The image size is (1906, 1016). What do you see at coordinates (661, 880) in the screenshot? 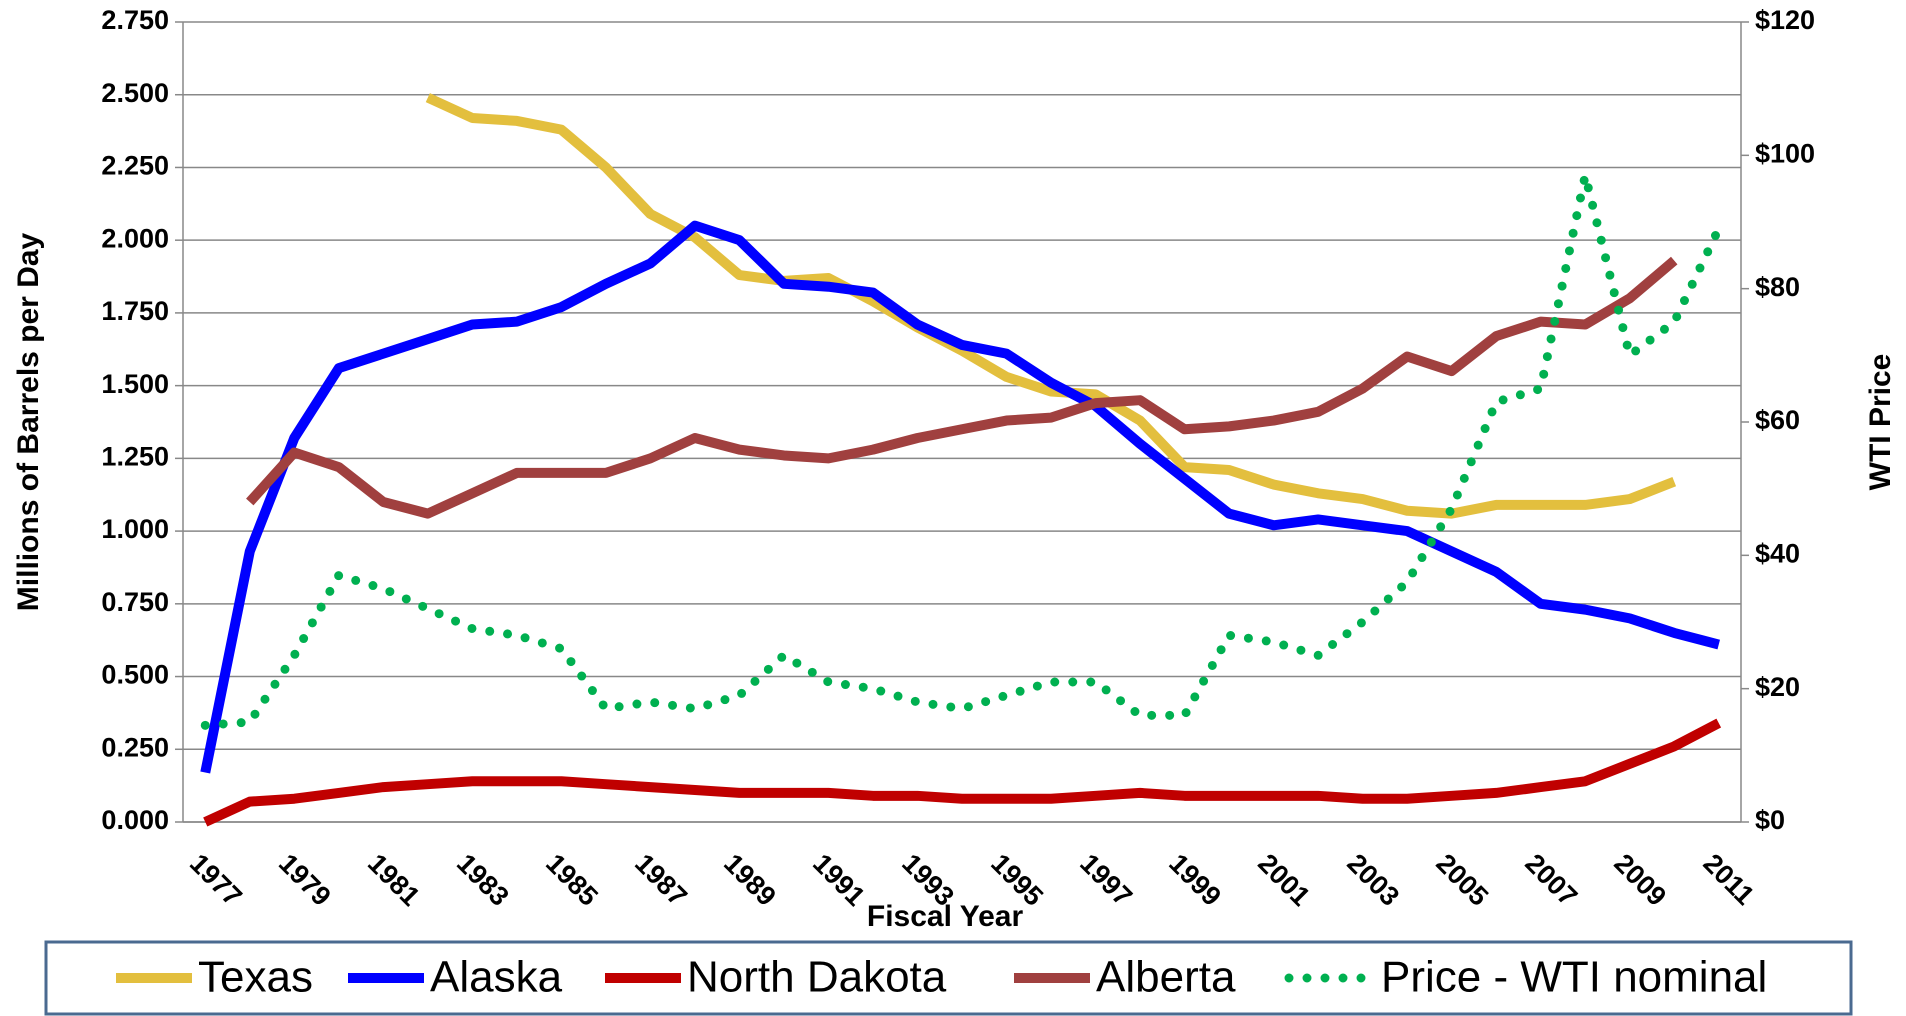
I see `x-tick-label: 1987` at bounding box center [661, 880].